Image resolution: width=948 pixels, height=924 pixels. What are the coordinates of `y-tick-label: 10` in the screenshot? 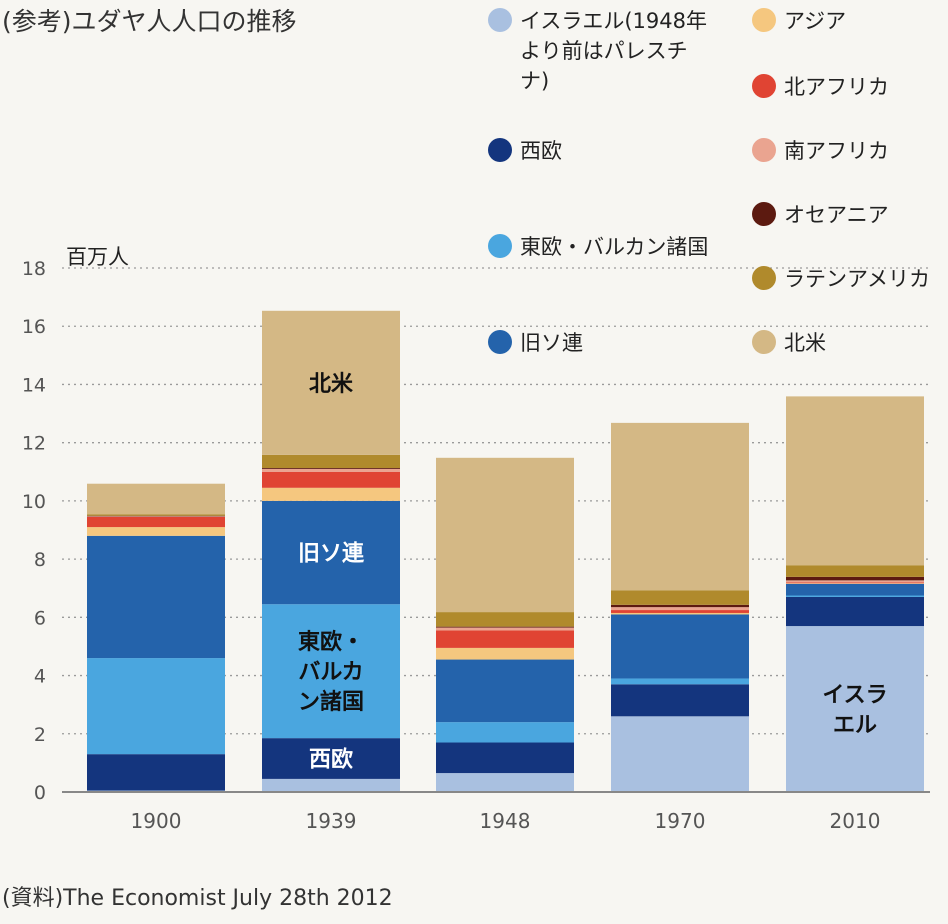 It's located at (34, 502).